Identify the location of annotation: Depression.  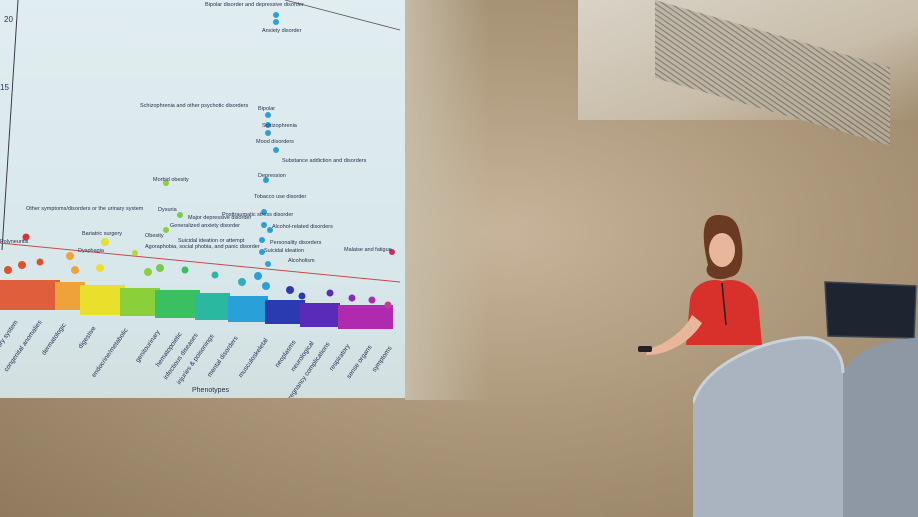
(272, 176).